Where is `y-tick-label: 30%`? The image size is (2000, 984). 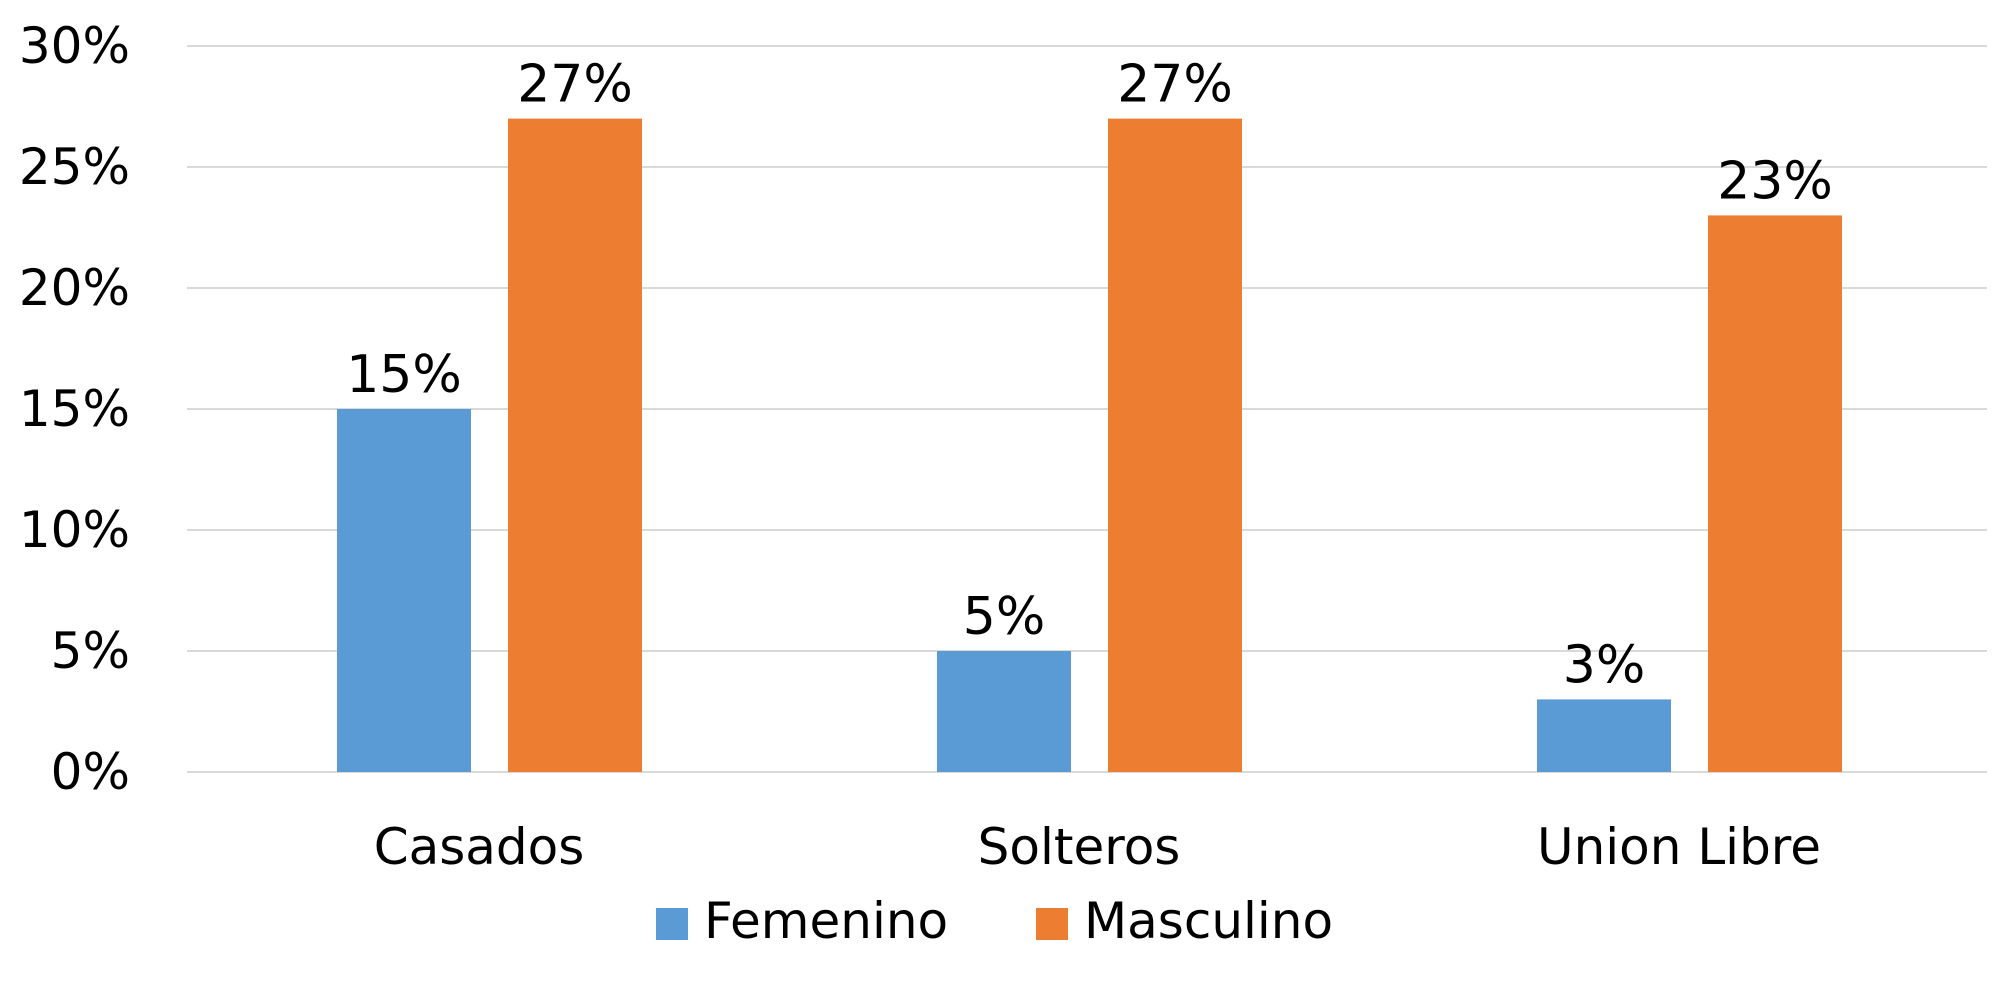 y-tick-label: 30% is located at coordinates (74, 46).